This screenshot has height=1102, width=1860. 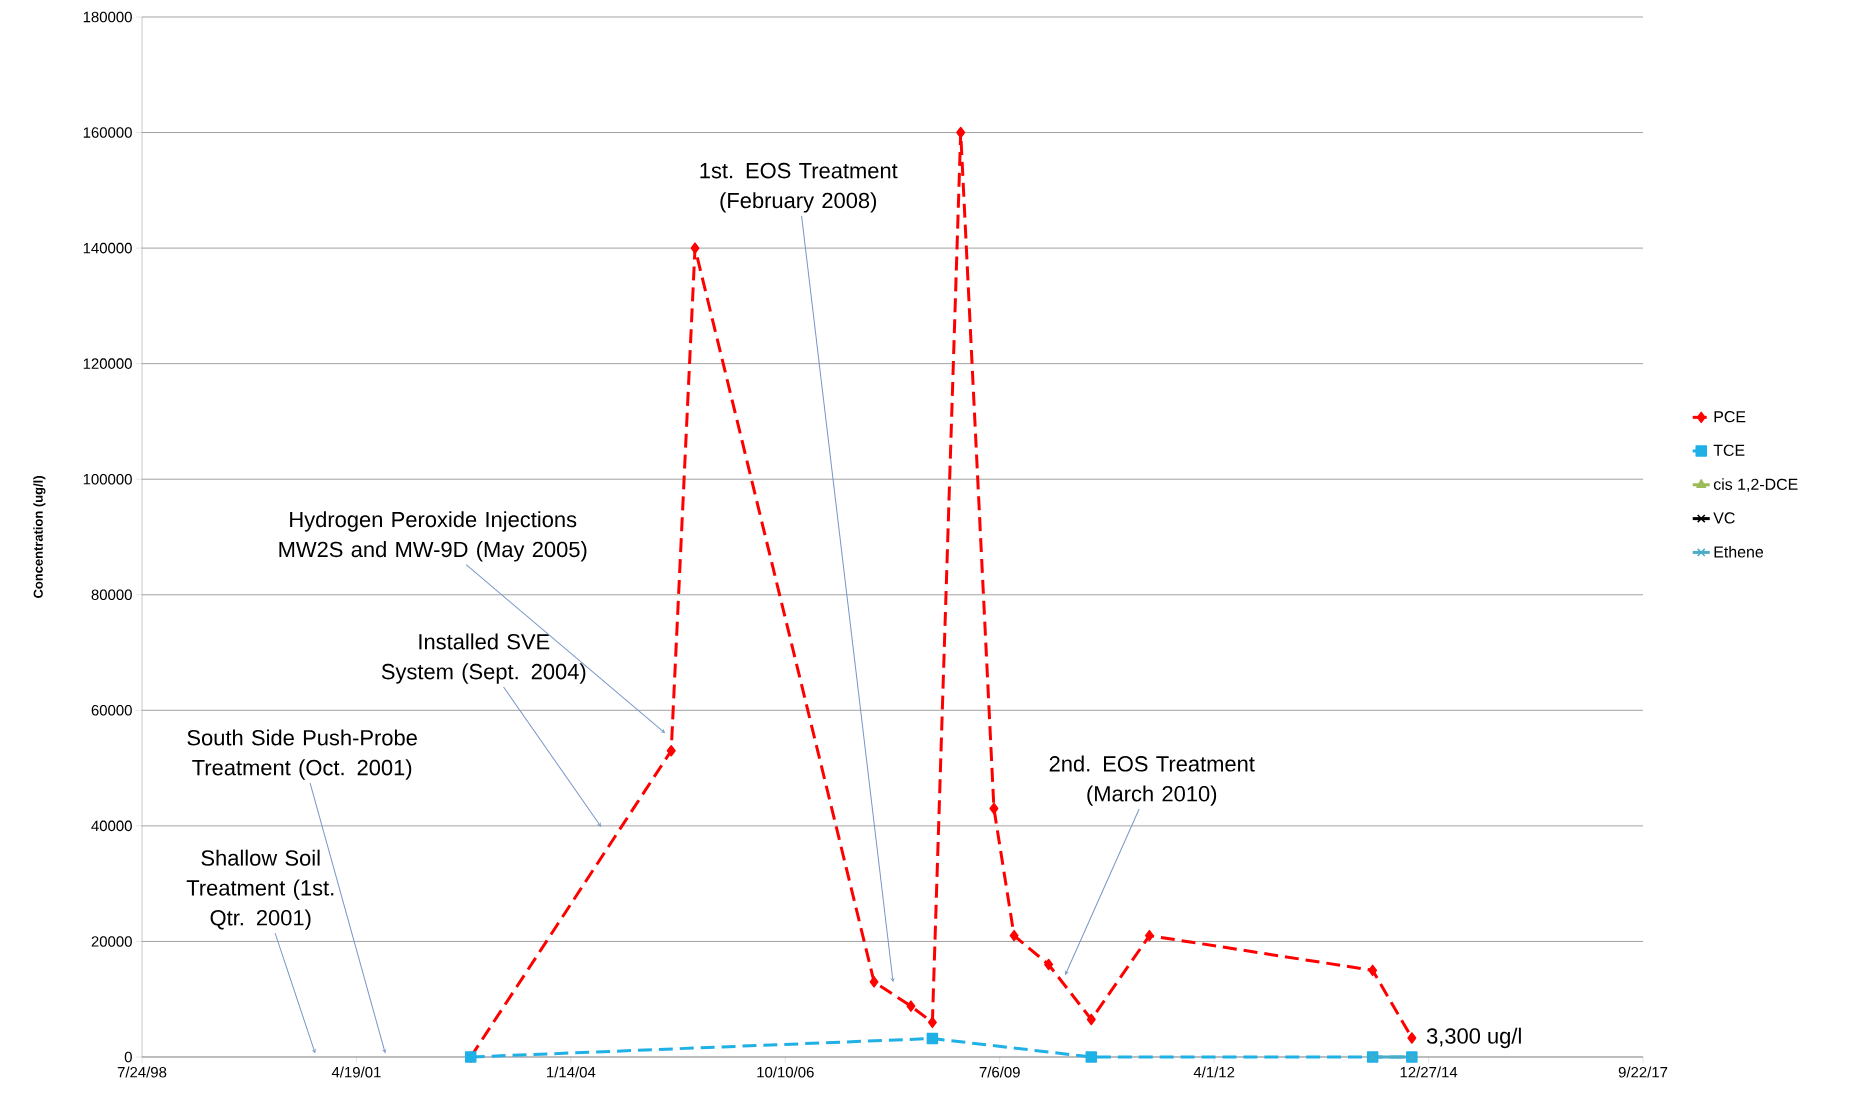 What do you see at coordinates (128, 1057) in the screenshot?
I see `y-tick-label: 0` at bounding box center [128, 1057].